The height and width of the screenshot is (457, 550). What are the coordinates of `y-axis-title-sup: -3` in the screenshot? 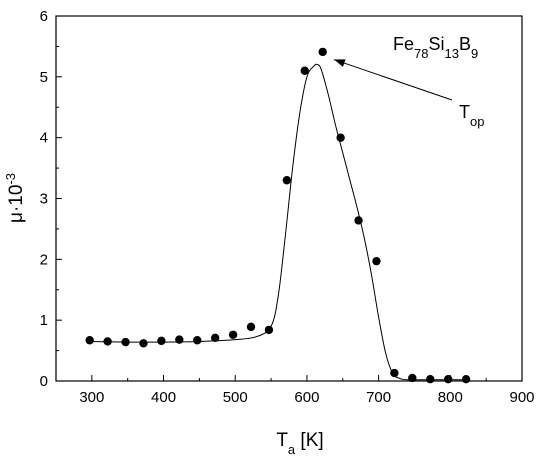 It's located at (10, 179).